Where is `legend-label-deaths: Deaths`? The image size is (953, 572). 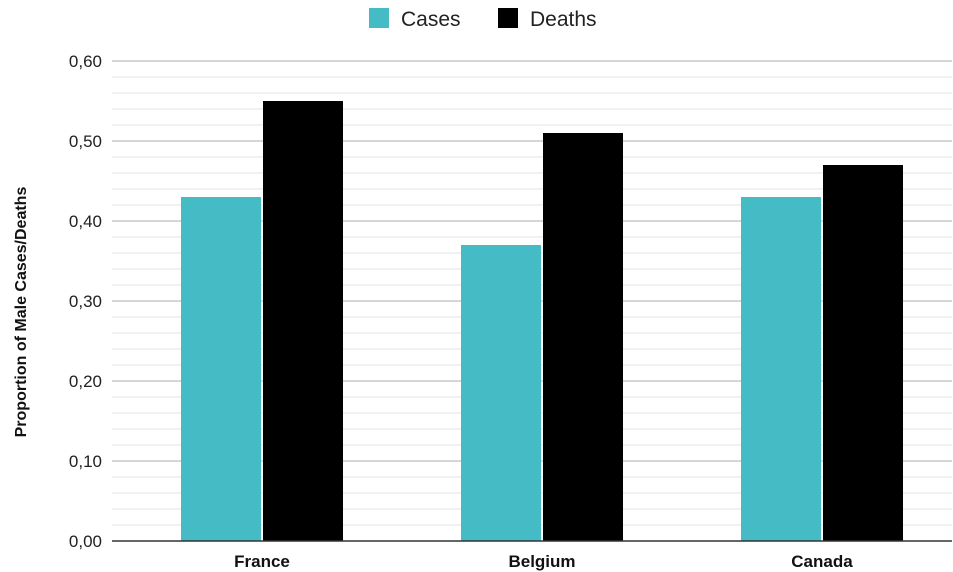 legend-label-deaths: Deaths is located at coordinates (563, 19).